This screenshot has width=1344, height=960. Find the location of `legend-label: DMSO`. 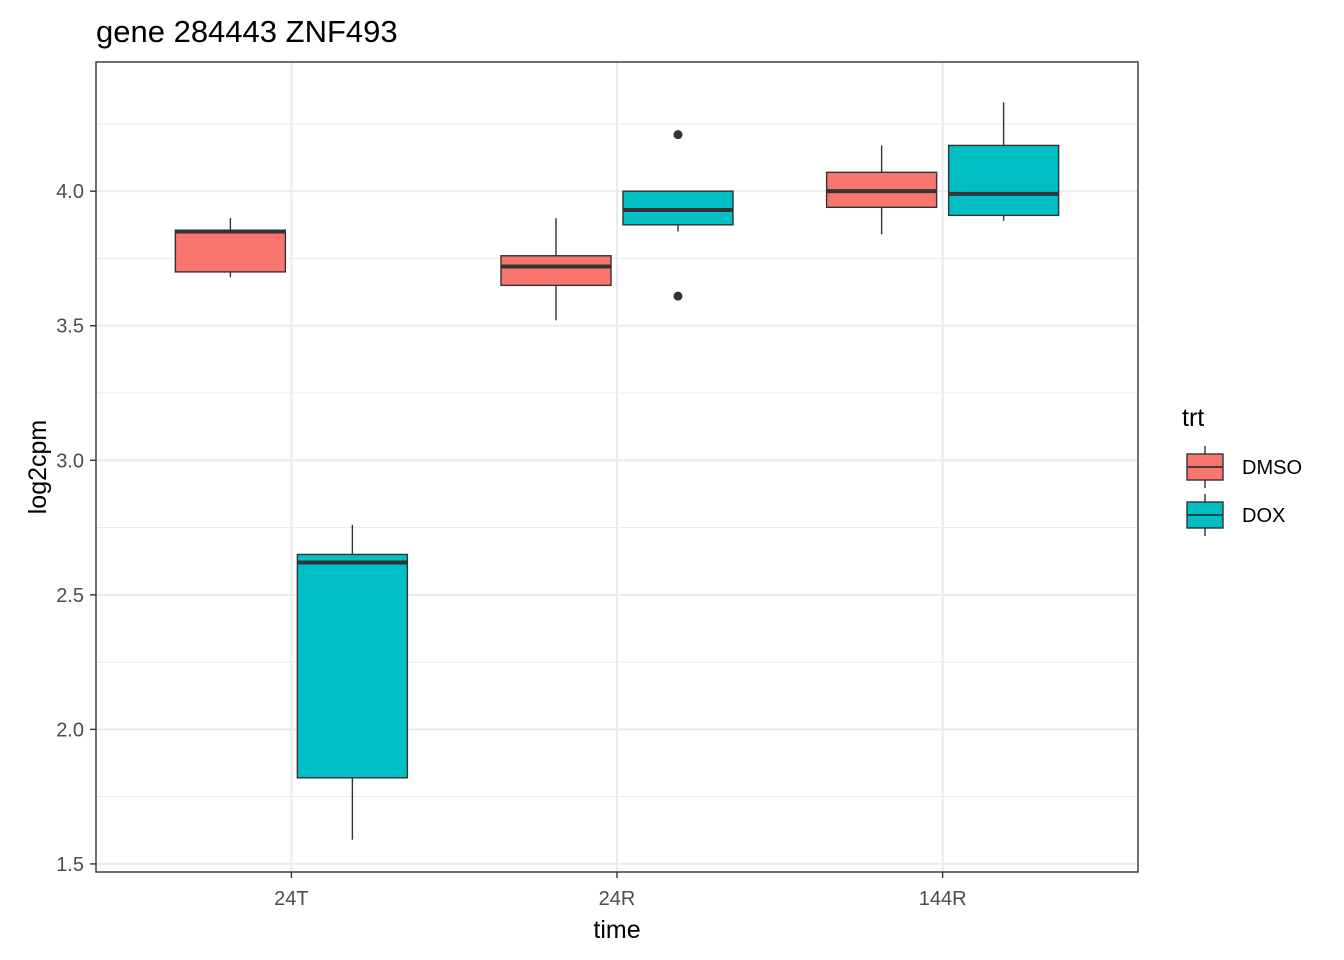

legend-label: DMSO is located at coordinates (1272, 468).